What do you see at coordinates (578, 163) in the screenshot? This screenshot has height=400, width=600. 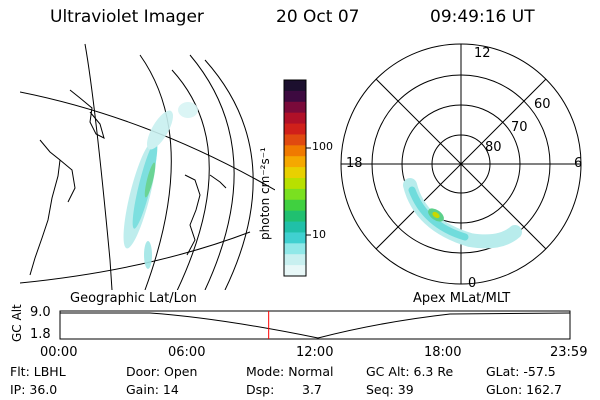 I see `mlt-label-6: 6` at bounding box center [578, 163].